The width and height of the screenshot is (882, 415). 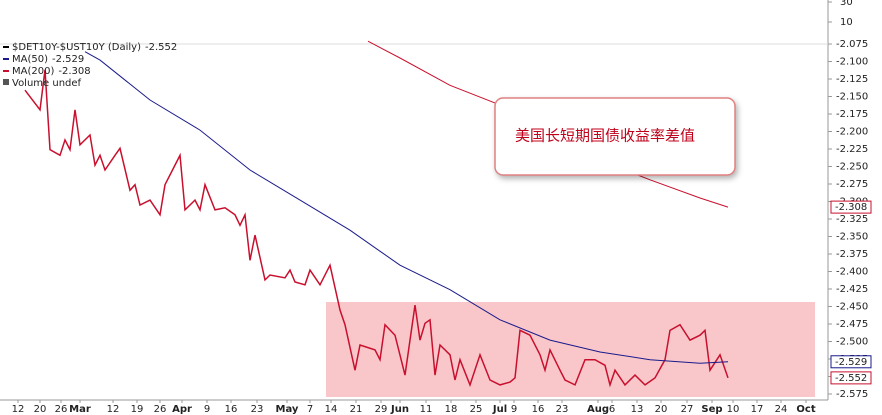 I want to click on y-tick-label: -2.275, so click(x=852, y=184).